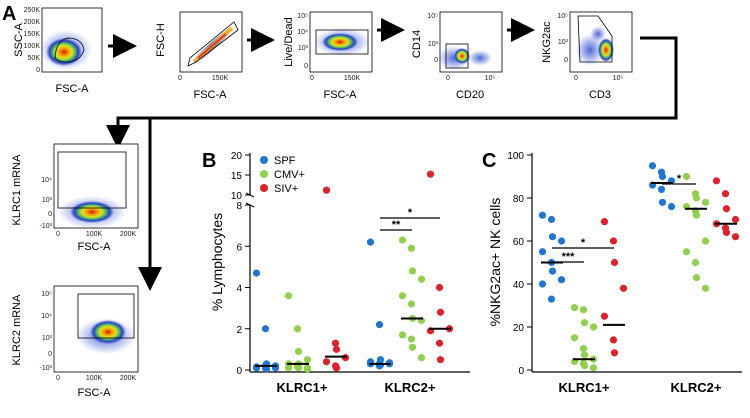 The image size is (750, 418). What do you see at coordinates (600, 95) in the screenshot?
I see `gating-5-xlabel: CD3` at bounding box center [600, 95].